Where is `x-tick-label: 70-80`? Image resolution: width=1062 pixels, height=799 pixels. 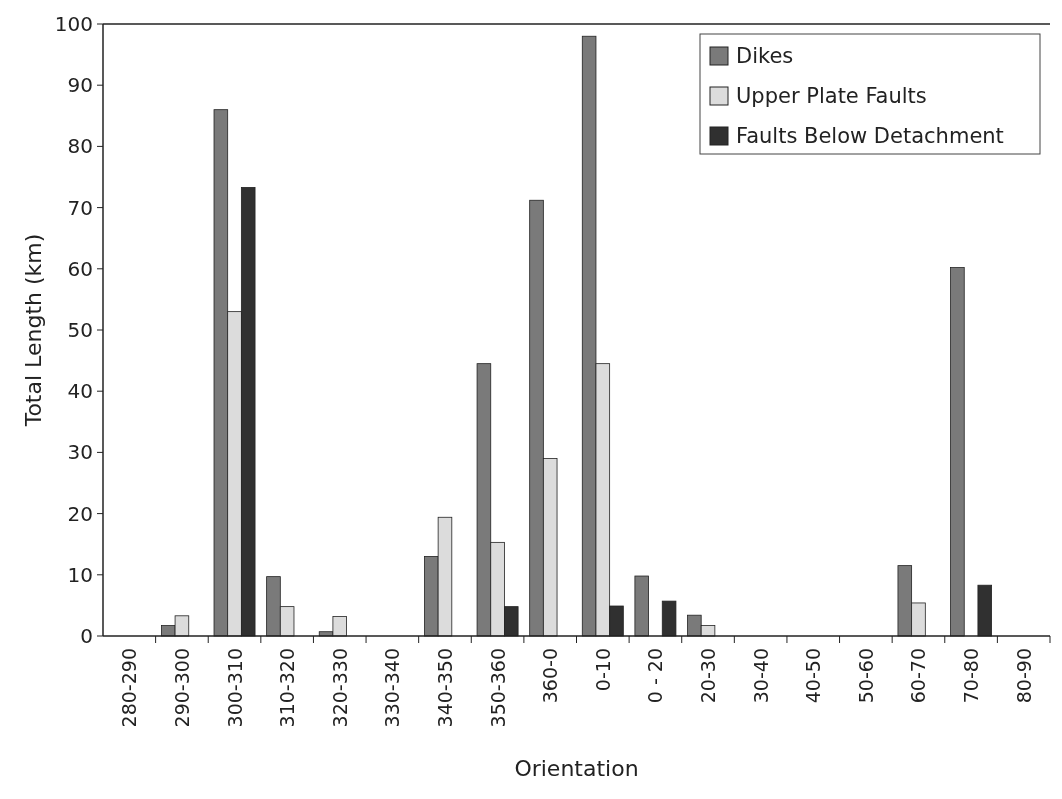 x-tick-label: 70-80 is located at coordinates (971, 676).